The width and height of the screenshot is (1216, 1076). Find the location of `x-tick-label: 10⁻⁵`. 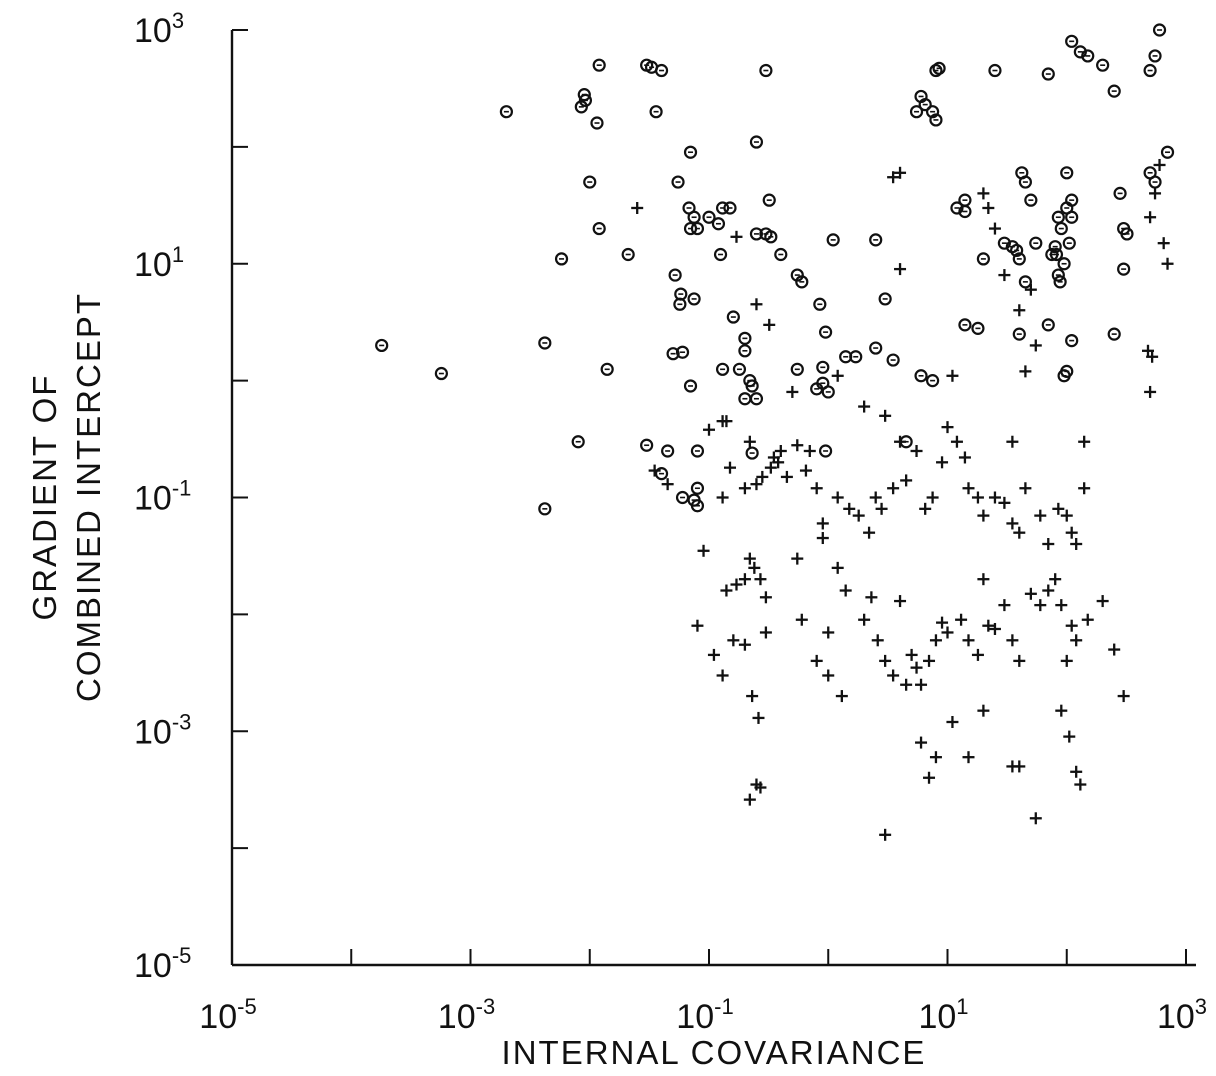

x-tick-label: 10⁻⁵ is located at coordinates (227, 1015).